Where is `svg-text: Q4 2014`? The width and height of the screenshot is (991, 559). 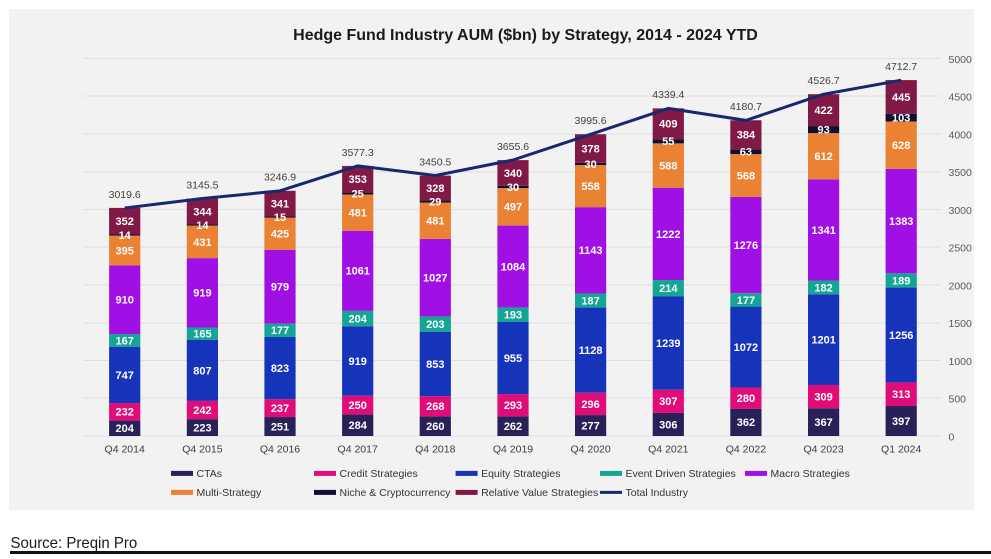 svg-text: Q4 2014 is located at coordinates (125, 450).